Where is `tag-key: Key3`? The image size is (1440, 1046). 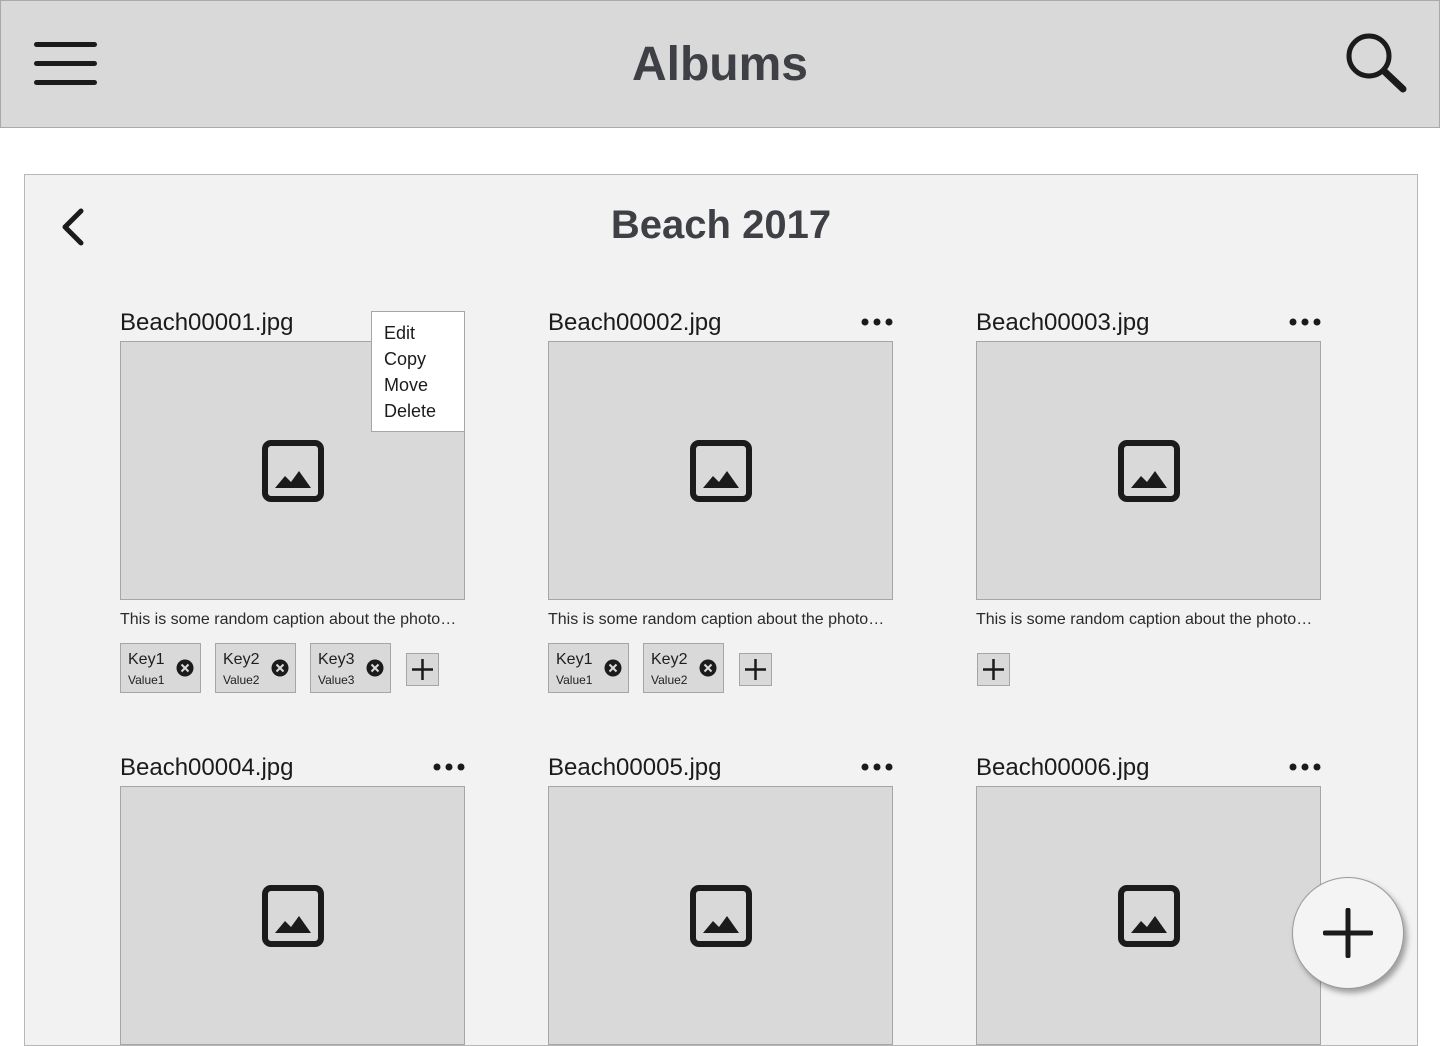
tag-key: Key3 is located at coordinates (336, 659).